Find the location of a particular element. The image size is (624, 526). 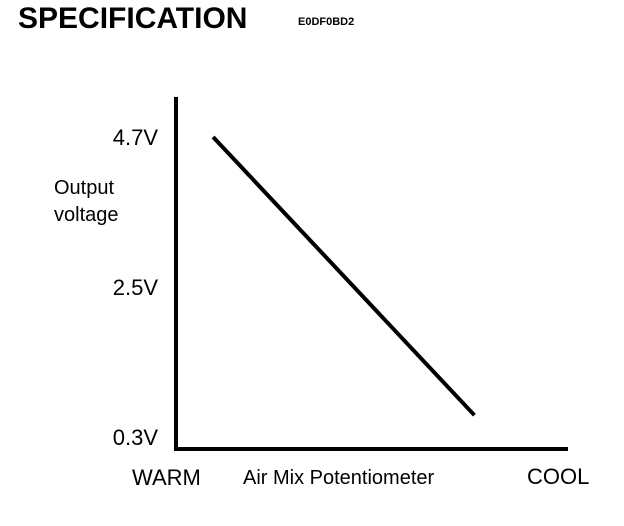

x-tick-label-warm: WARM is located at coordinates (166, 477).